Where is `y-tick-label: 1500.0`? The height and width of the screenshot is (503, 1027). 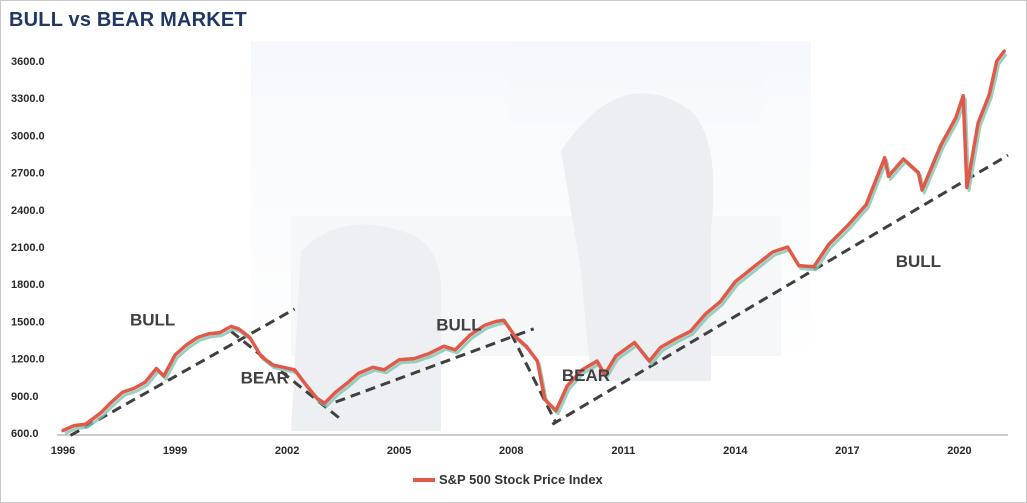 y-tick-label: 1500.0 is located at coordinates (28, 322).